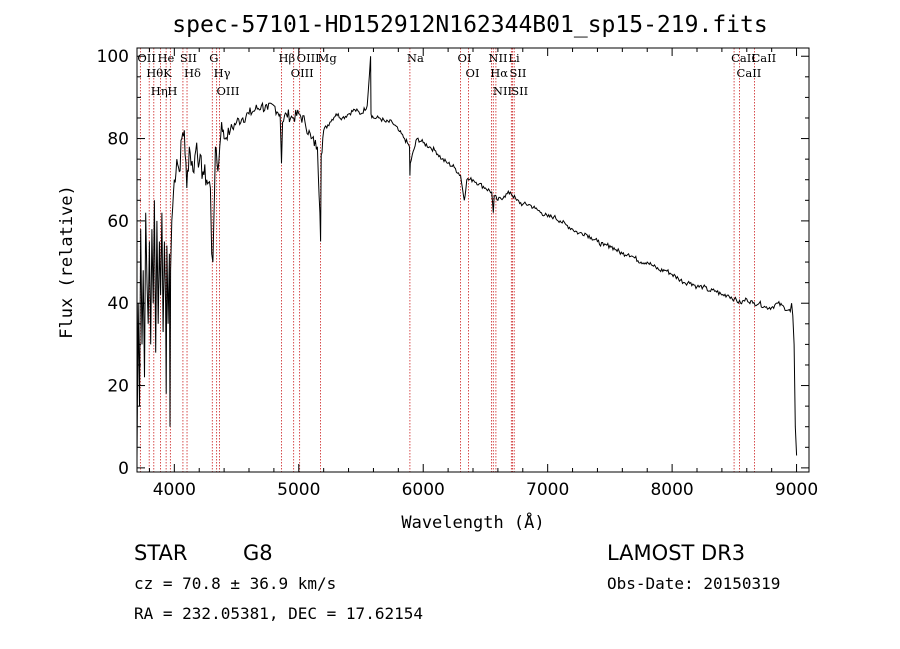  What do you see at coordinates (172, 91) in the screenshot?
I see `spectral-line-label: H` at bounding box center [172, 91].